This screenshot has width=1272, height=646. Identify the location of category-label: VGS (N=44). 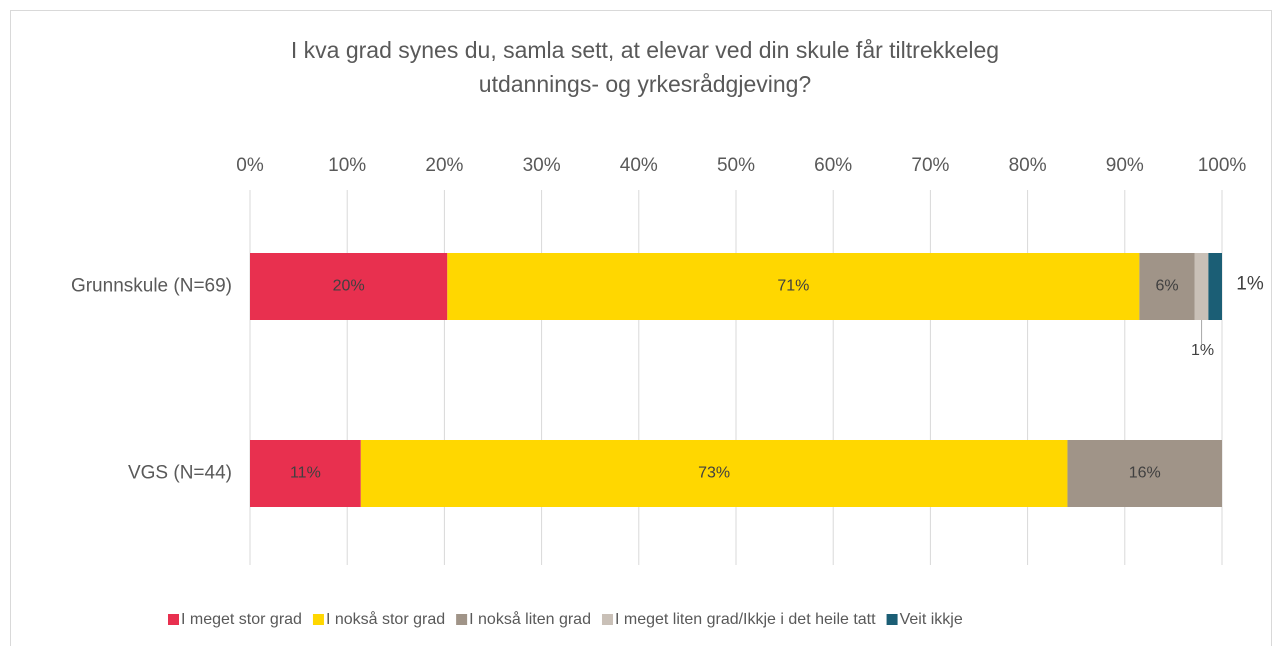
(180, 473).